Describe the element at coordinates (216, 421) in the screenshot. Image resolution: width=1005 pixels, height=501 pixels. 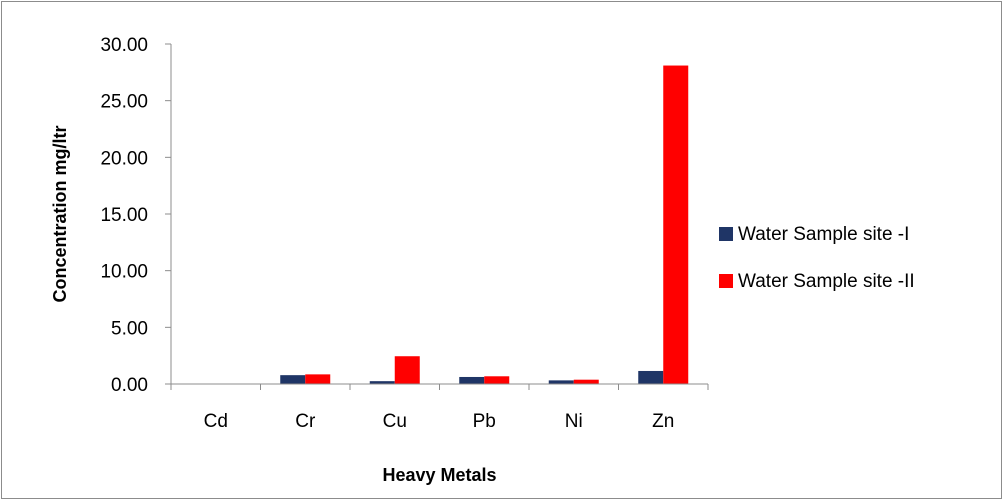
I see `x-tick-label: Cd` at that location.